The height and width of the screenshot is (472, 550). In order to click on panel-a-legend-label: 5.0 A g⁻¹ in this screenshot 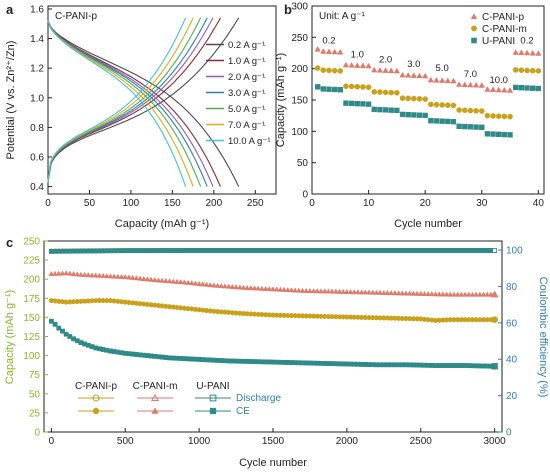, I will do `click(246, 109)`.